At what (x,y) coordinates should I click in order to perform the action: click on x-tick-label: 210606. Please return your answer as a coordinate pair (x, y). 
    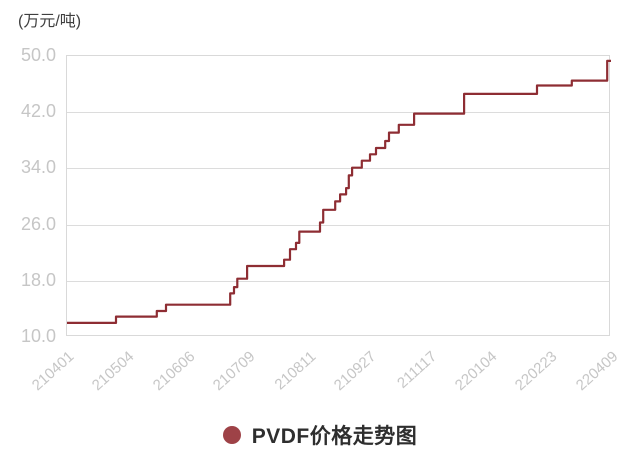
    Looking at the image, I should click on (174, 371).